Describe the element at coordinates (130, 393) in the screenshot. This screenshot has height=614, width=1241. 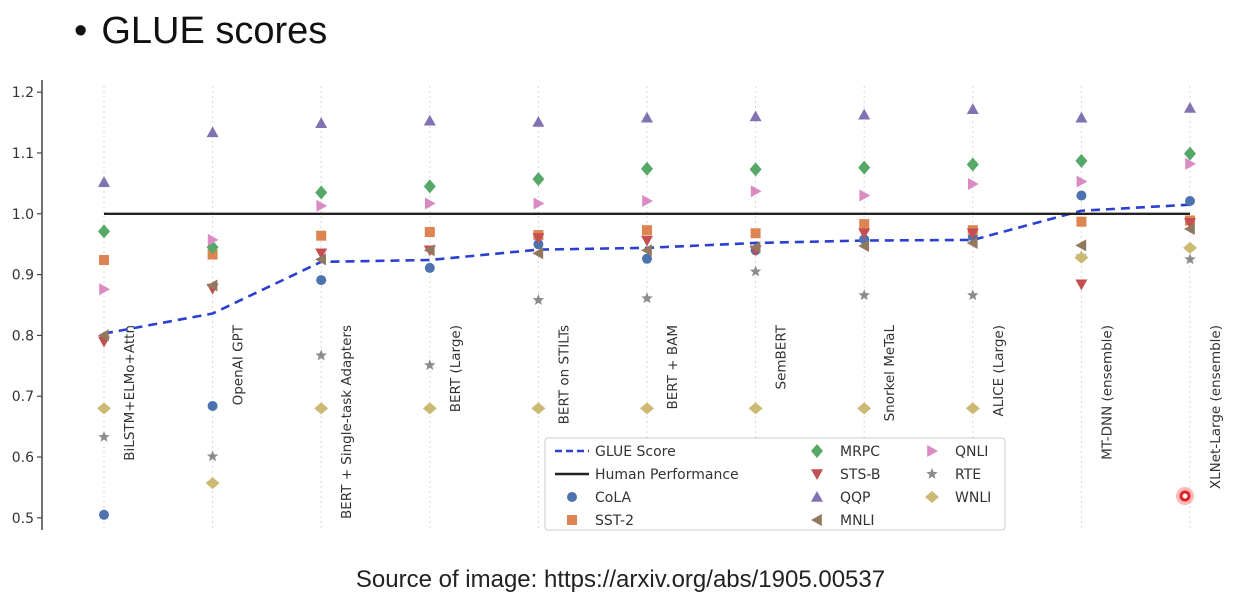
I see `x-tick-label: BiLSTM+ELMo+Attn` at that location.